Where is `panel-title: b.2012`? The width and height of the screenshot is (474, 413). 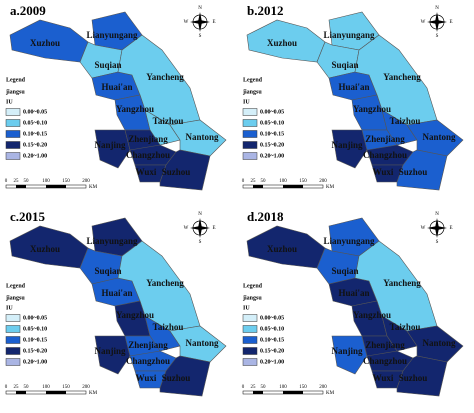
panel-title: b.2012 is located at coordinates (265, 10).